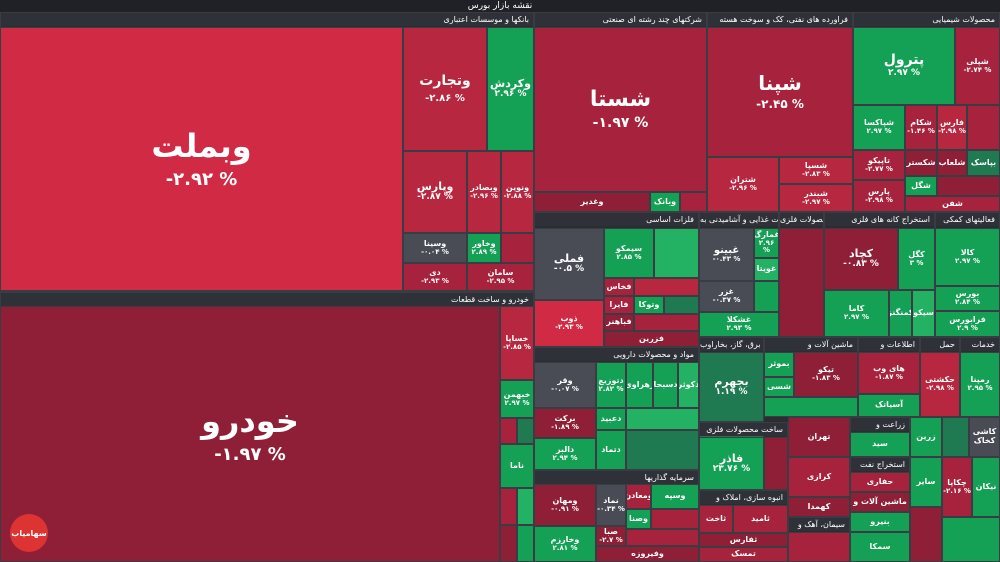 This screenshot has width=1000, height=562. What do you see at coordinates (565, 423) in the screenshot?
I see `tile-barkat: برکت -۱.۸۹ %` at bounding box center [565, 423].